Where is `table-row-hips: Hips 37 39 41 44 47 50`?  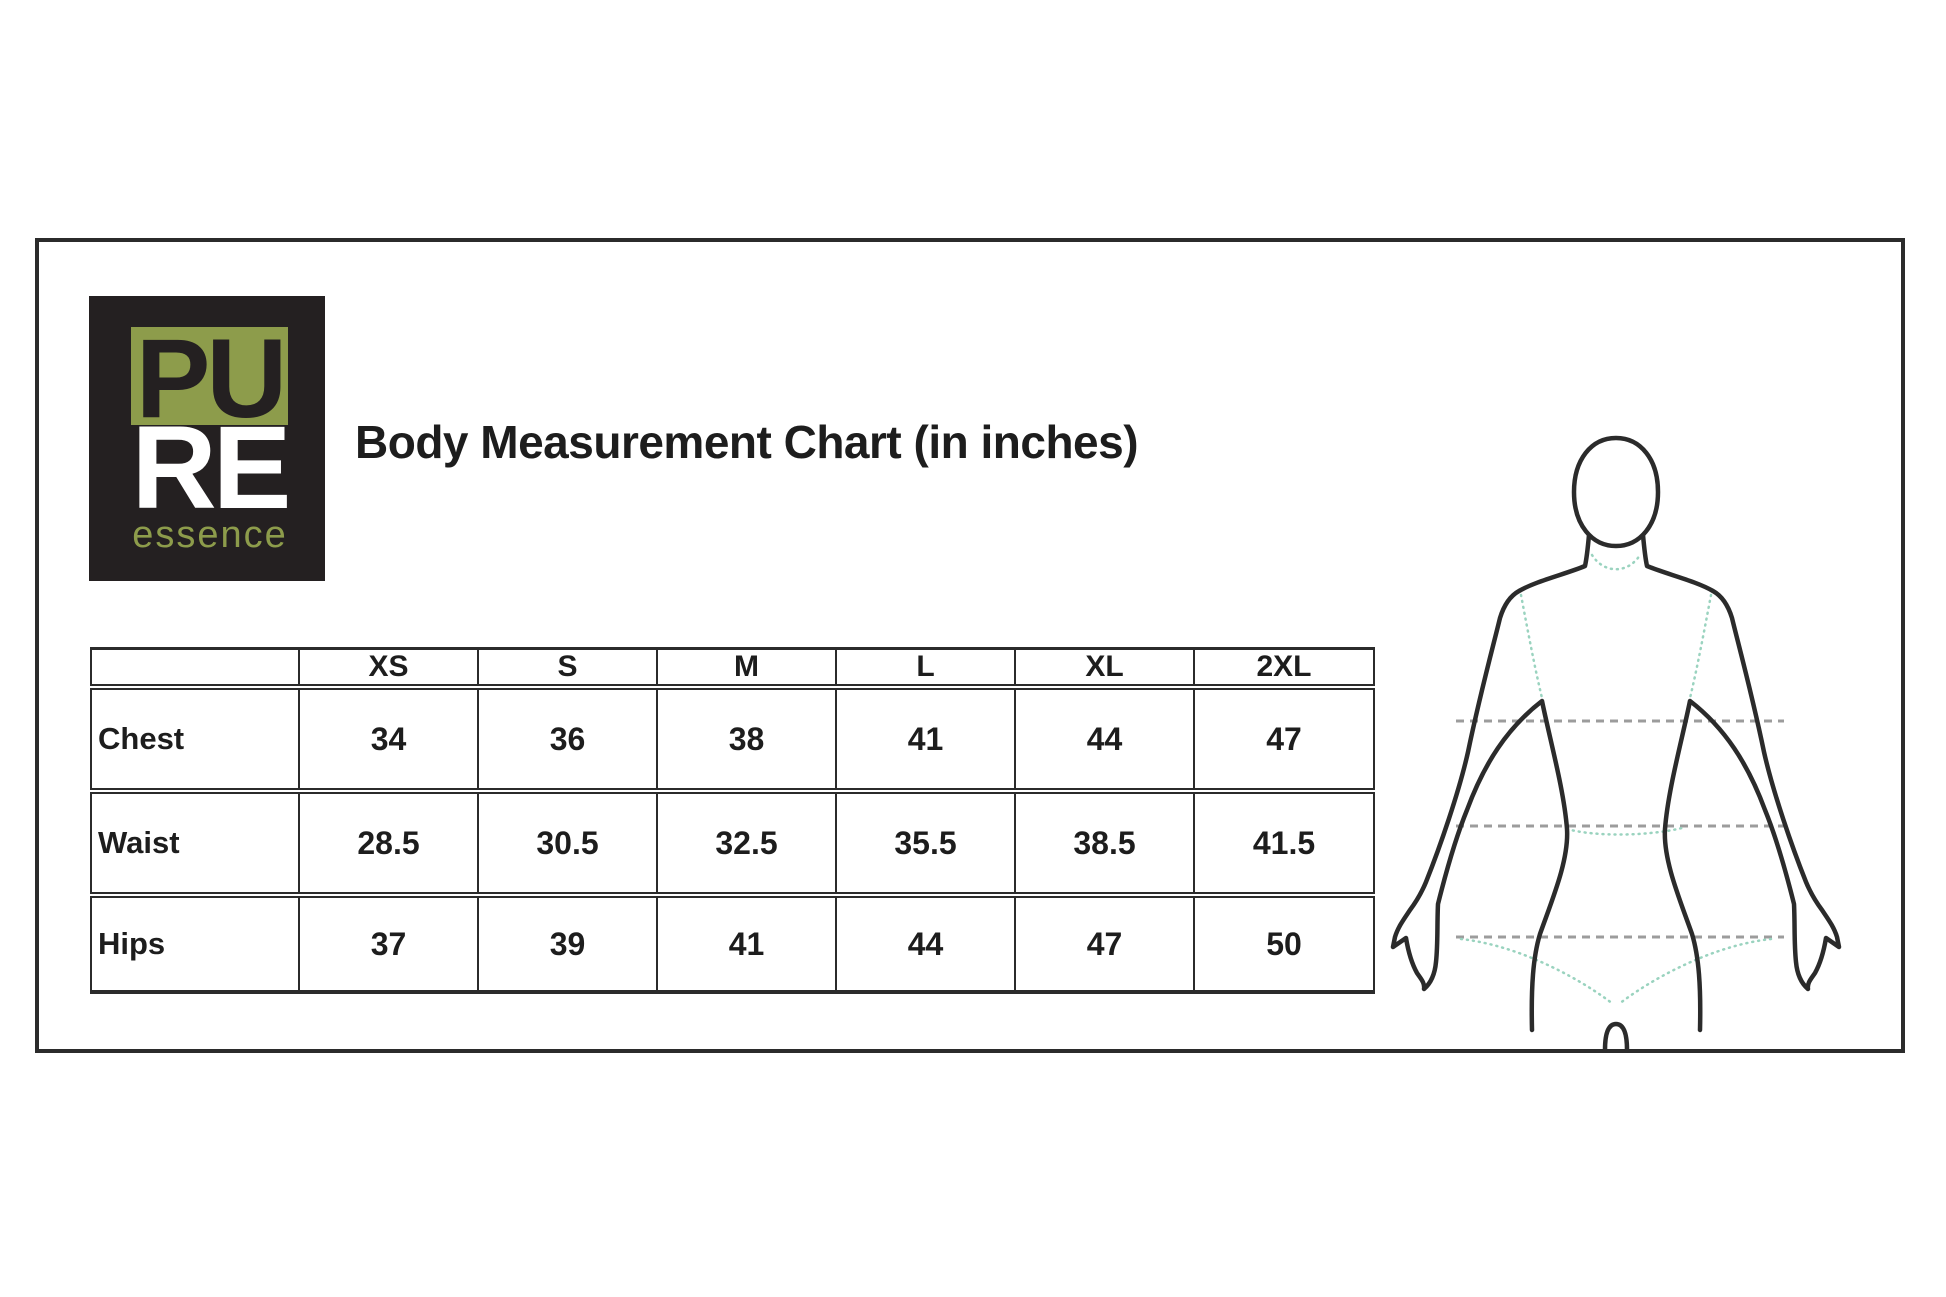 table-row-hips: Hips 37 39 41 44 47 50 is located at coordinates (732, 944).